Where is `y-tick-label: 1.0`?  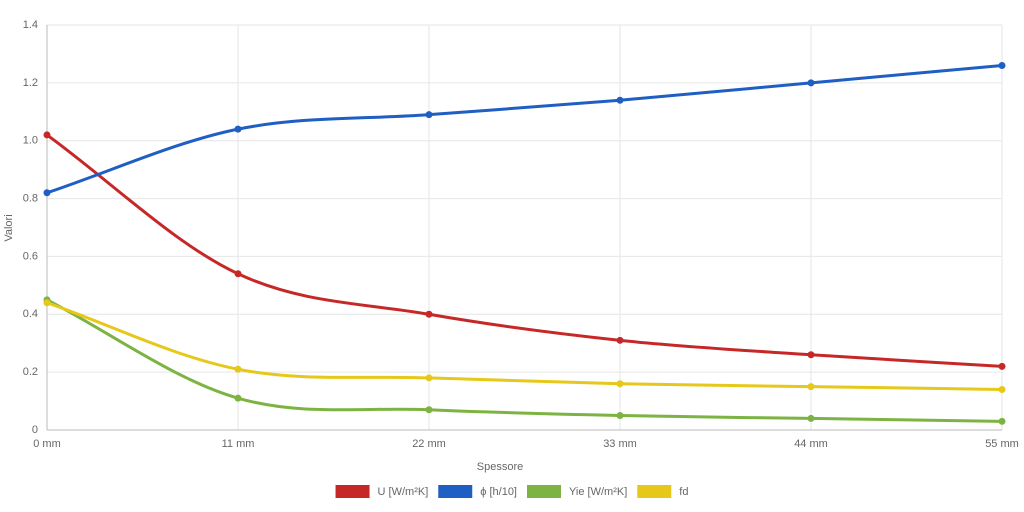
y-tick-label: 1.0 is located at coordinates (30, 141).